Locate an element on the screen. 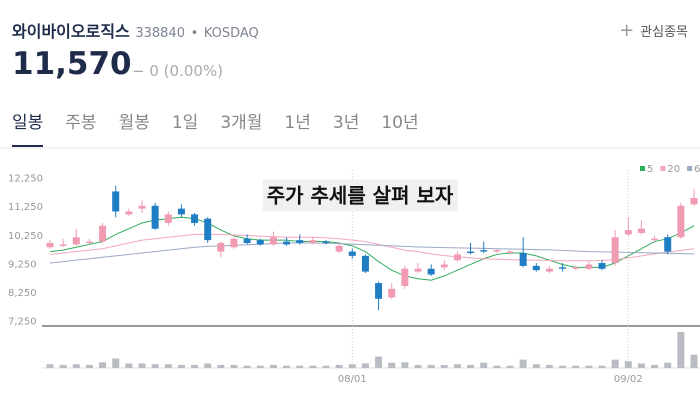 The image size is (700, 400). legend-label: 20 is located at coordinates (673, 169).